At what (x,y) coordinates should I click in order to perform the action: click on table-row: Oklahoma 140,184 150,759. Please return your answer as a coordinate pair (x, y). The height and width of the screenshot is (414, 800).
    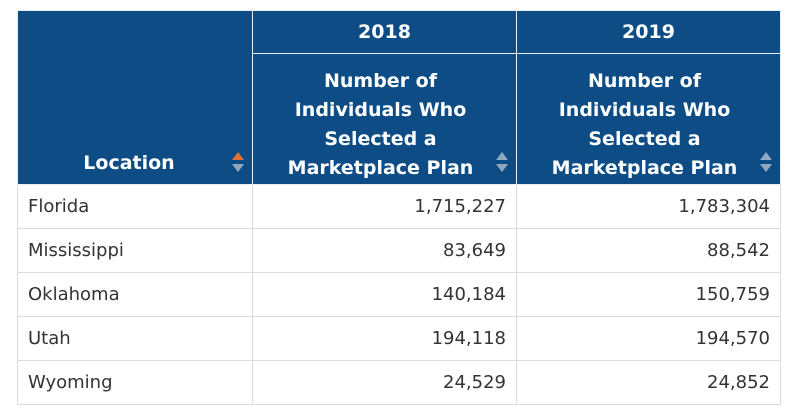
    Looking at the image, I should click on (399, 294).